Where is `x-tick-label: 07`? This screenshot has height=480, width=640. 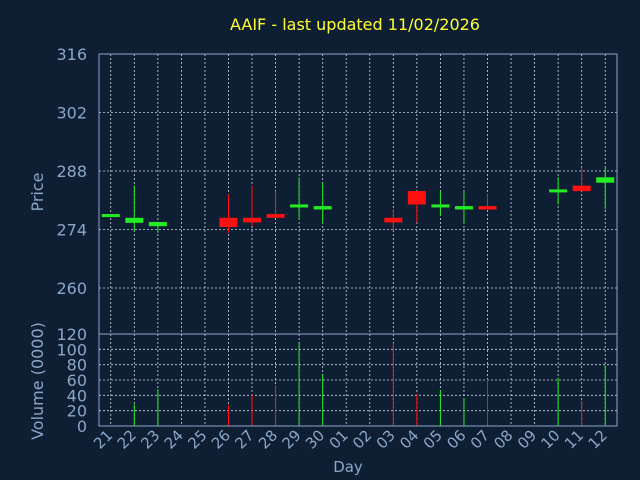
x-tick-label: 07 is located at coordinates (480, 439).